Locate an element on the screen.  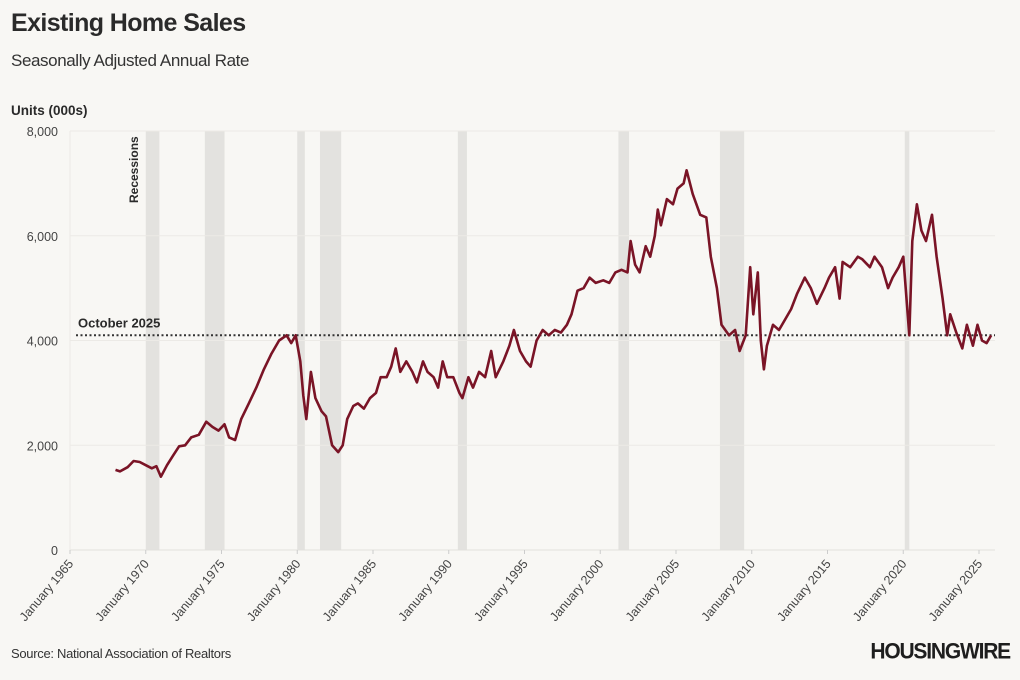
y-tick-label: 2,000 is located at coordinates (42, 446).